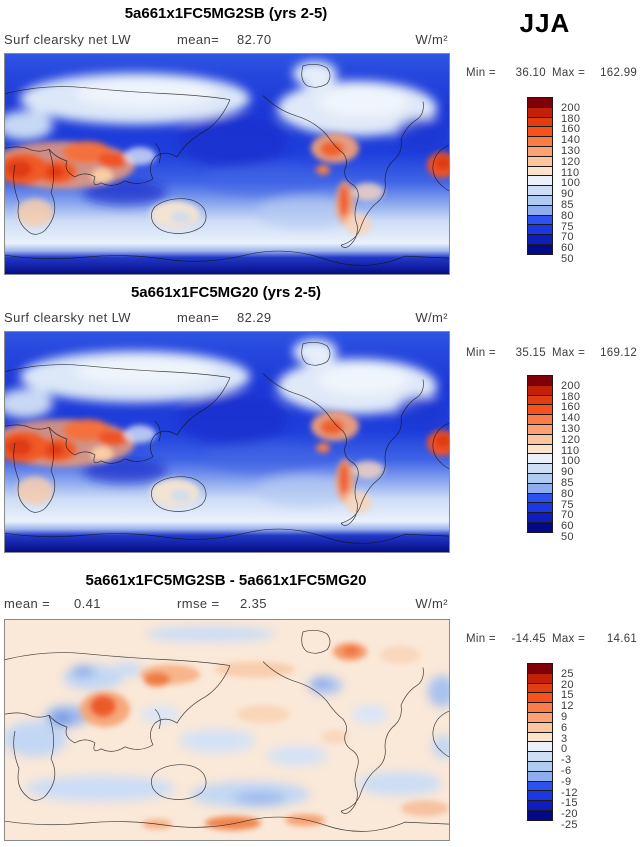 The width and height of the screenshot is (644, 847). Describe the element at coordinates (198, 603) in the screenshot. I see `panel3-rmse-label: rmse =` at that location.